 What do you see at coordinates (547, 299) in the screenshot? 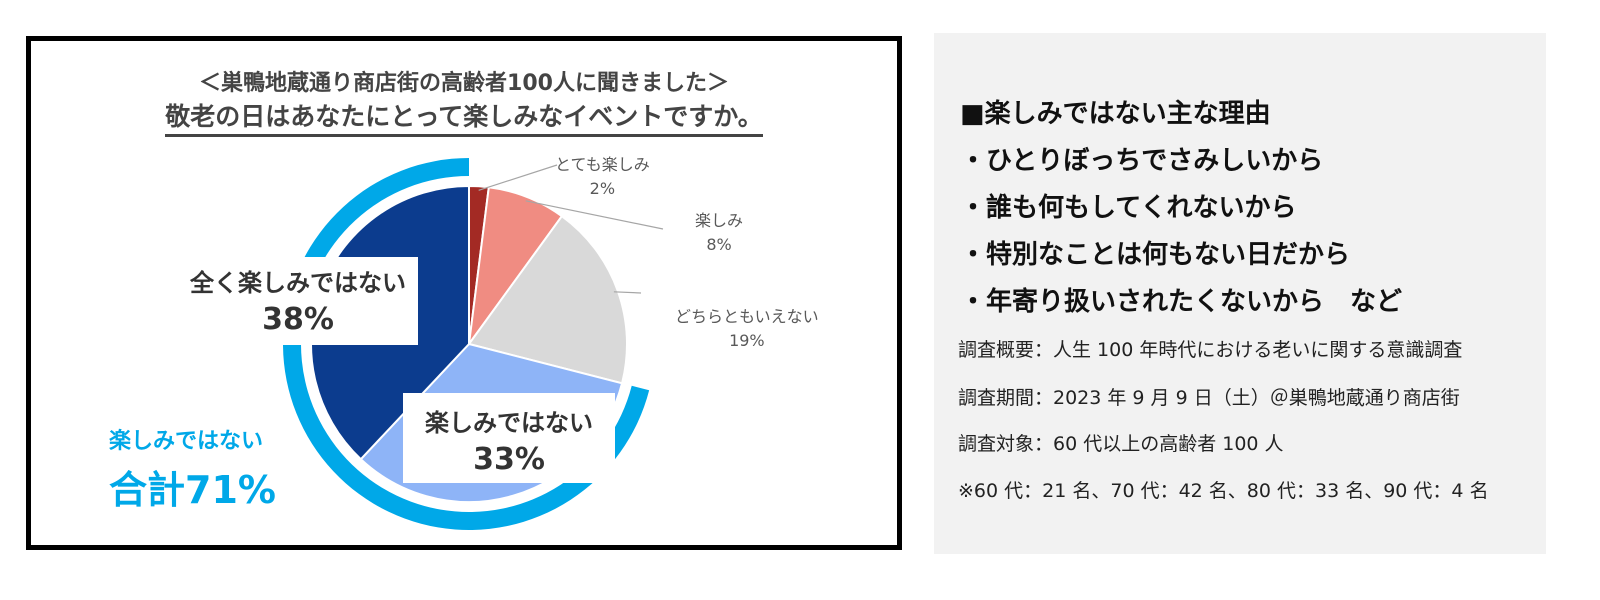
I see `slice-neutral` at bounding box center [547, 299].